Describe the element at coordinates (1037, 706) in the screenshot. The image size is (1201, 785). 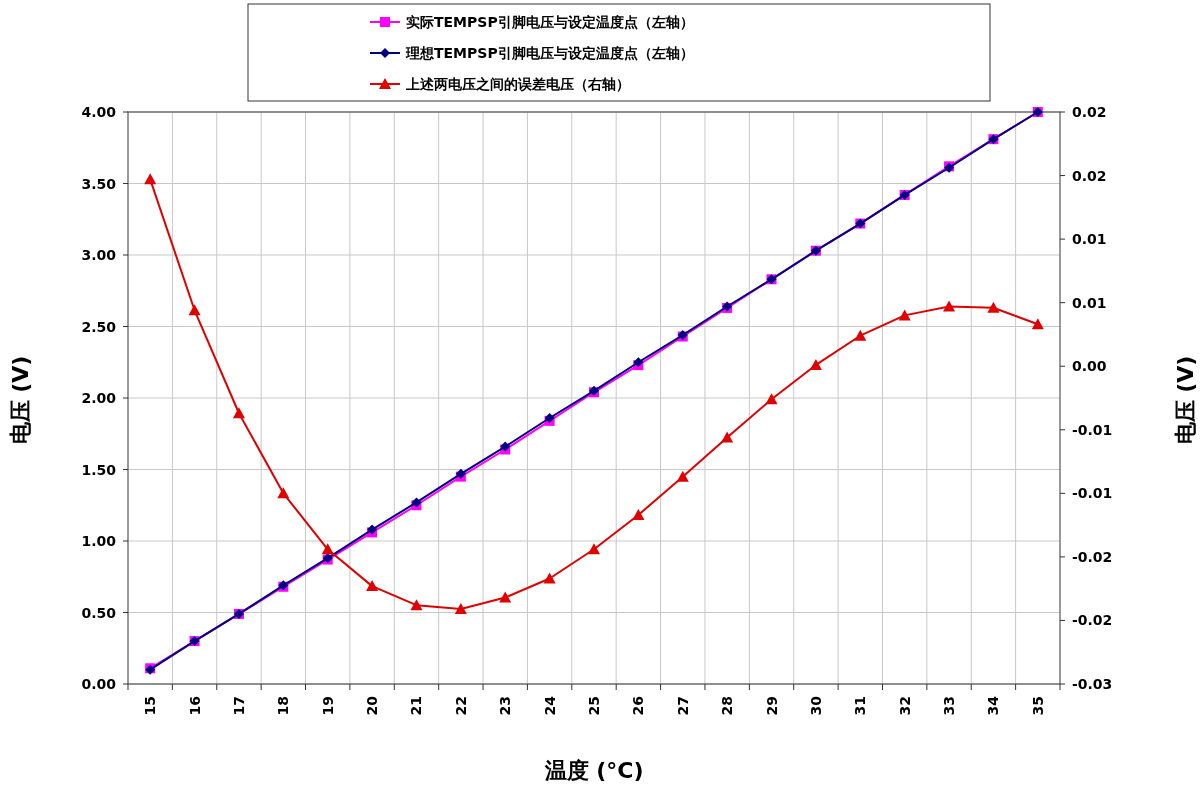
I see `x-tick-label: 35` at that location.